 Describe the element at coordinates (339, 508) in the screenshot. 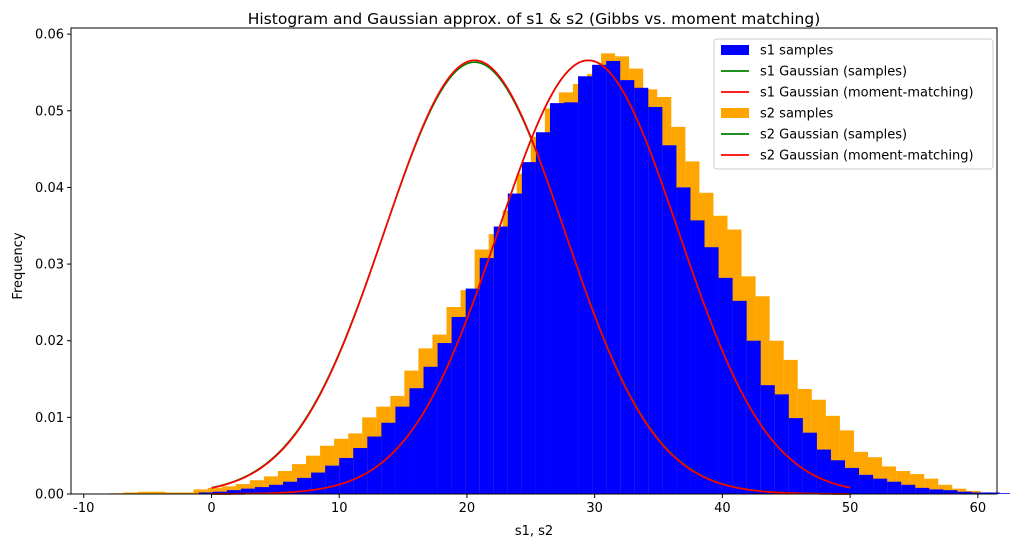

I see `x-tick-label: 10` at that location.